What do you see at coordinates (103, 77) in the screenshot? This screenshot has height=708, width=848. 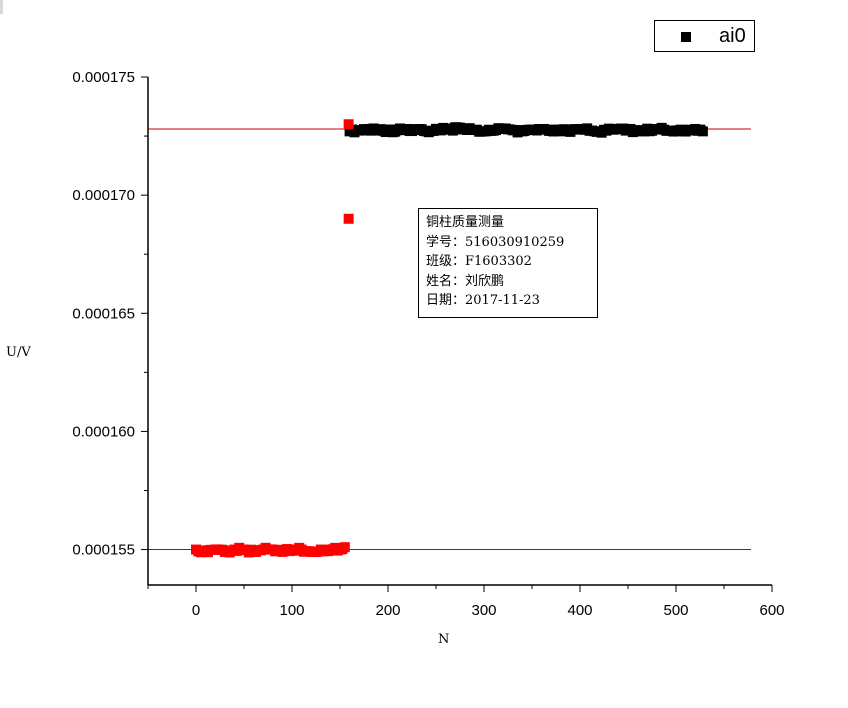 I see `y-tick-label: 0.000175` at bounding box center [103, 77].